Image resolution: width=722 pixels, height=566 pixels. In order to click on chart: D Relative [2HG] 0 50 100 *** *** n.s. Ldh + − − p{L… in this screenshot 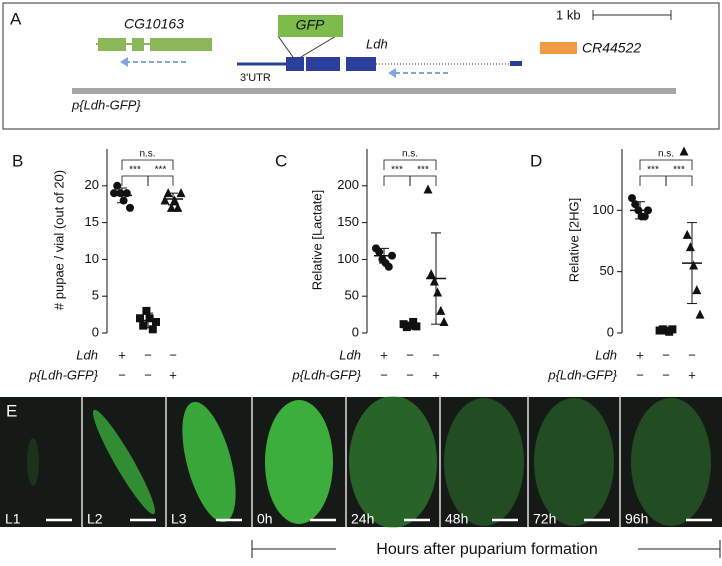, I will do `click(617, 264)`.